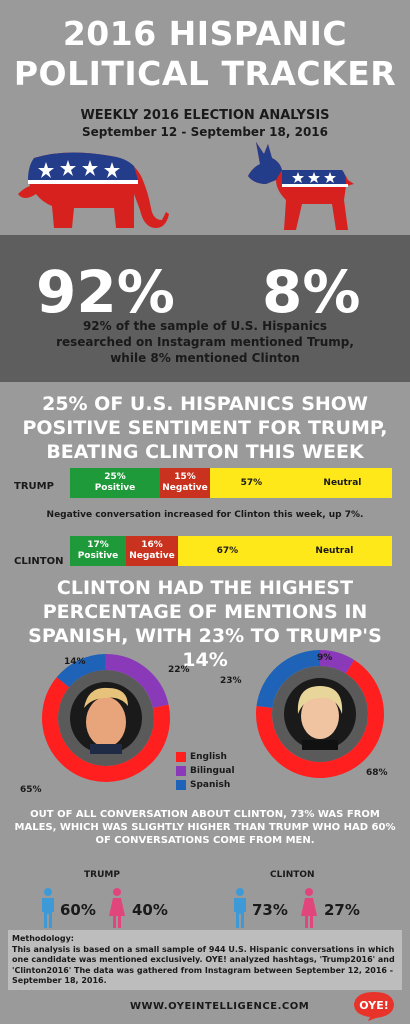 This screenshot has height=1024, width=410. Describe the element at coordinates (205, 73) in the screenshot. I see `title-line-2: POLITICAL TRACKER` at that location.